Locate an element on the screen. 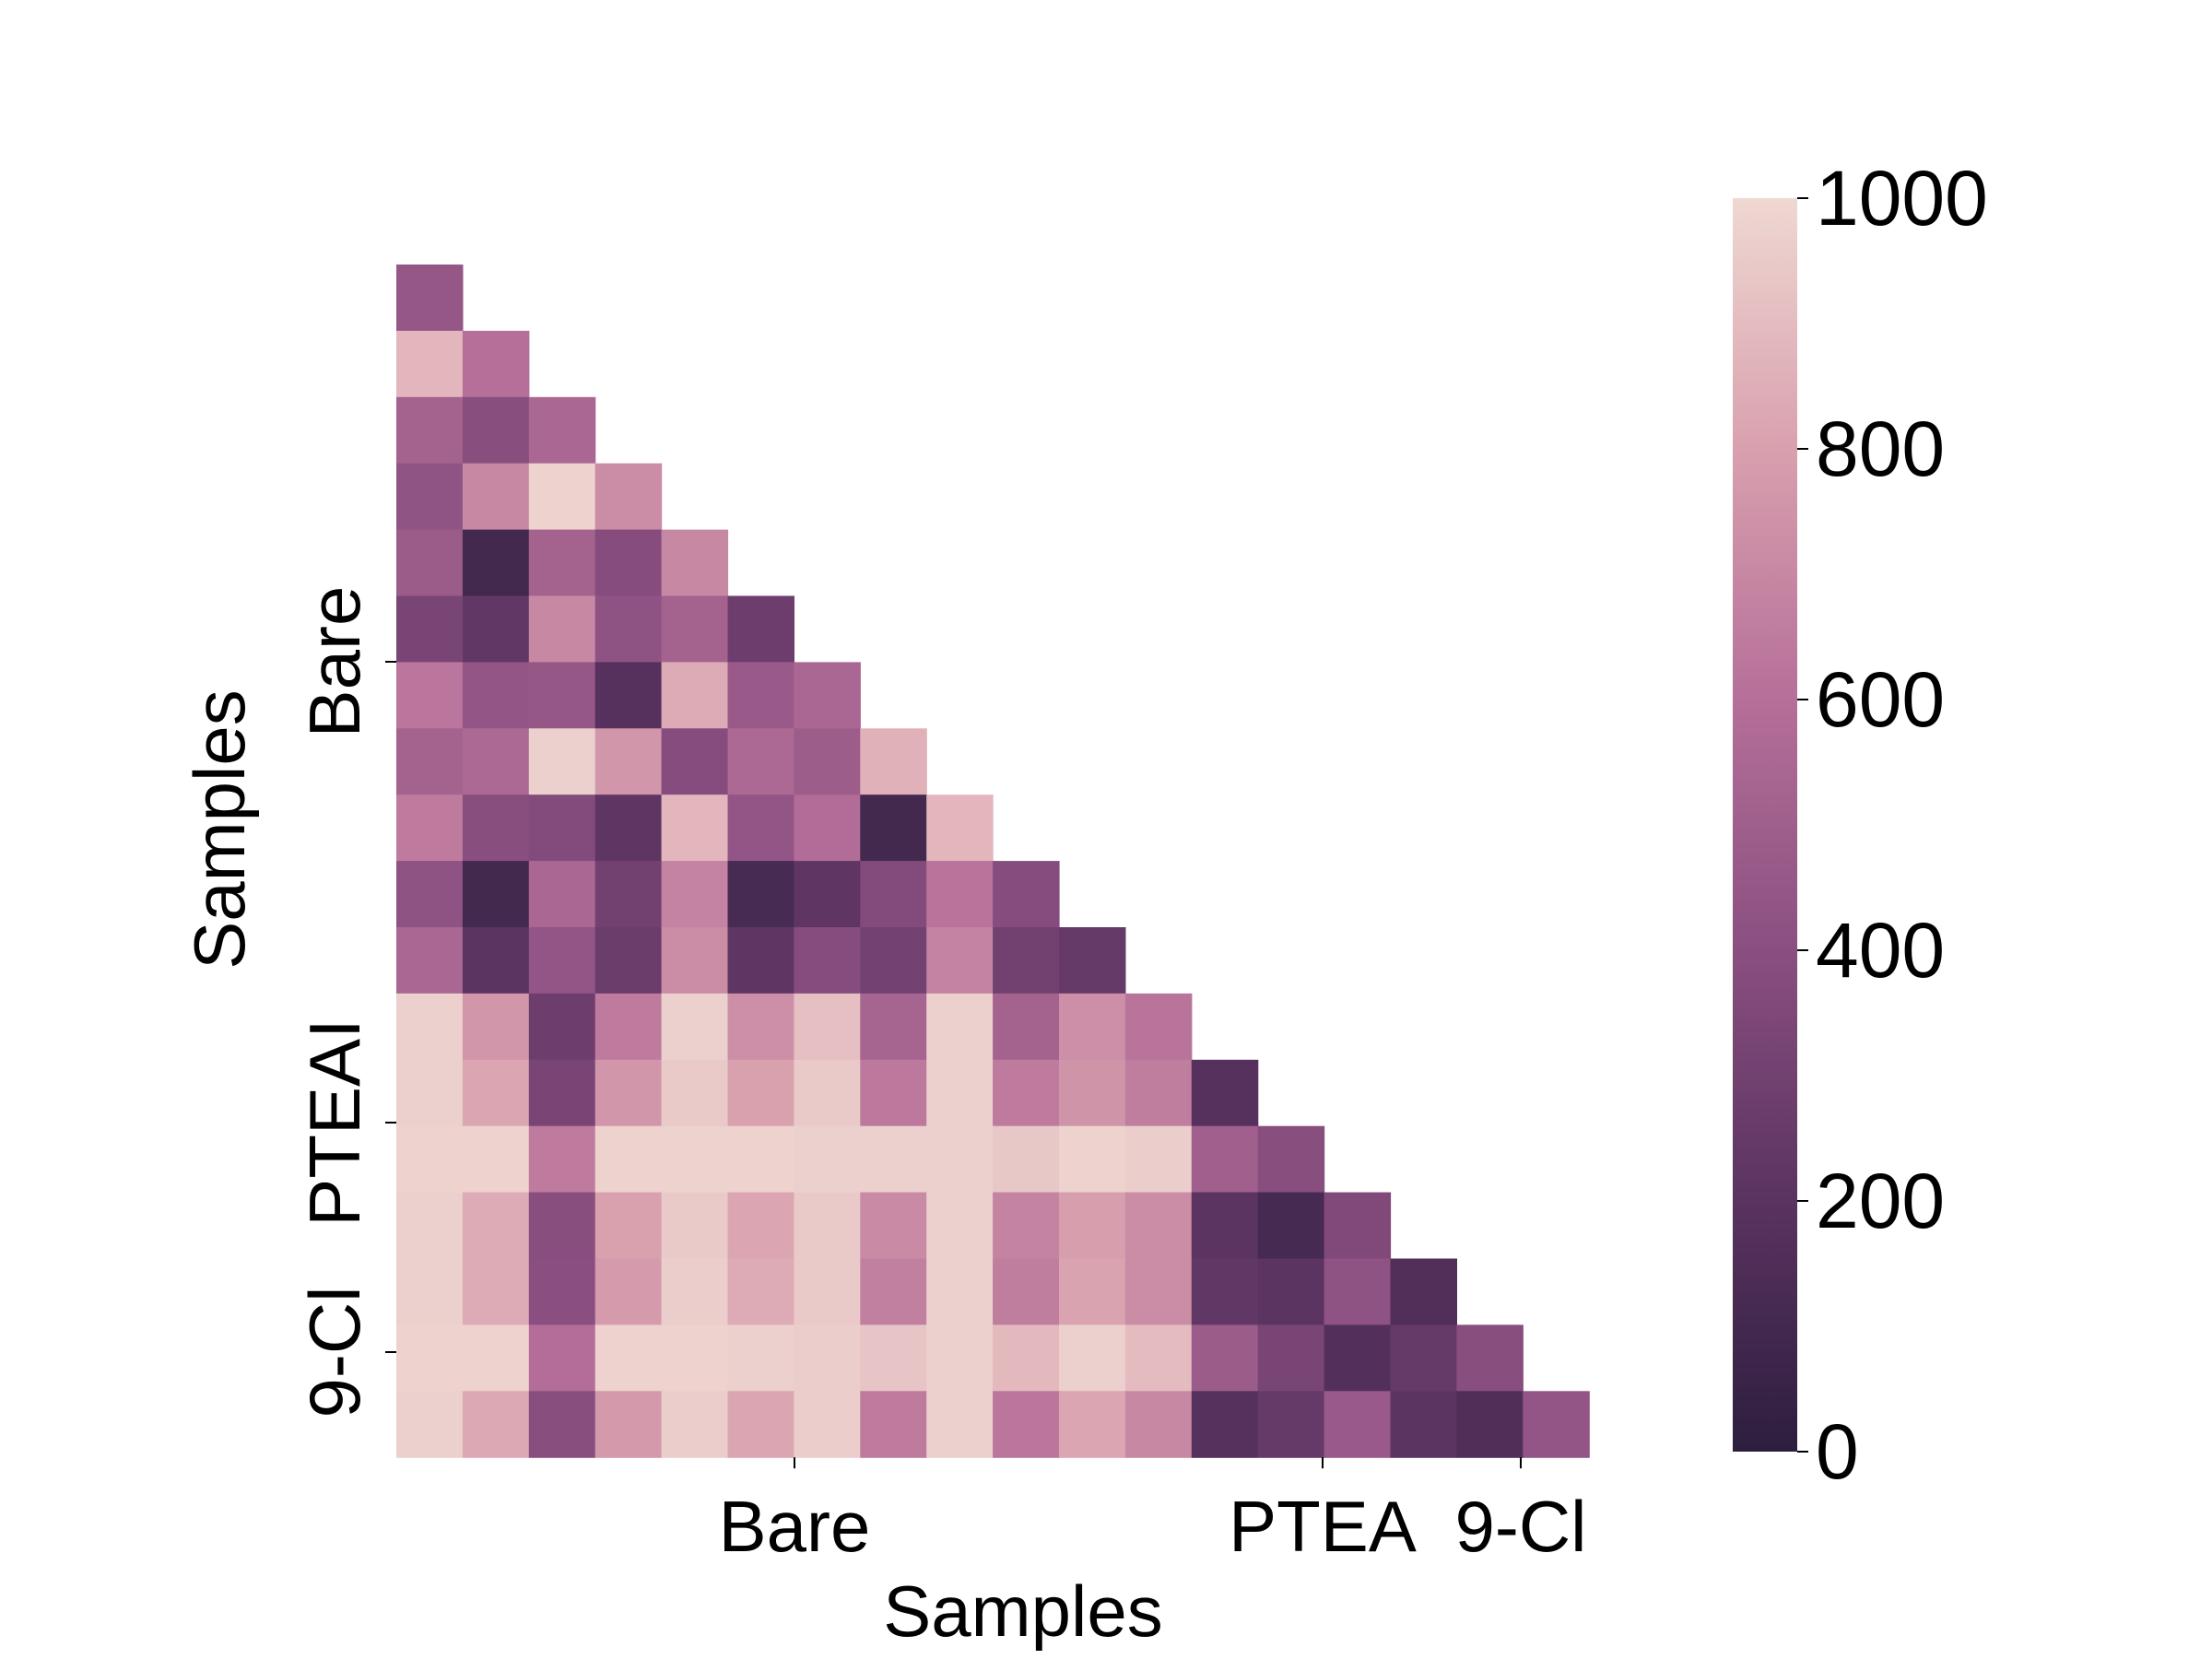 This screenshot has height=1659, width=2212. colorbar-gradient is located at coordinates (1765, 825).